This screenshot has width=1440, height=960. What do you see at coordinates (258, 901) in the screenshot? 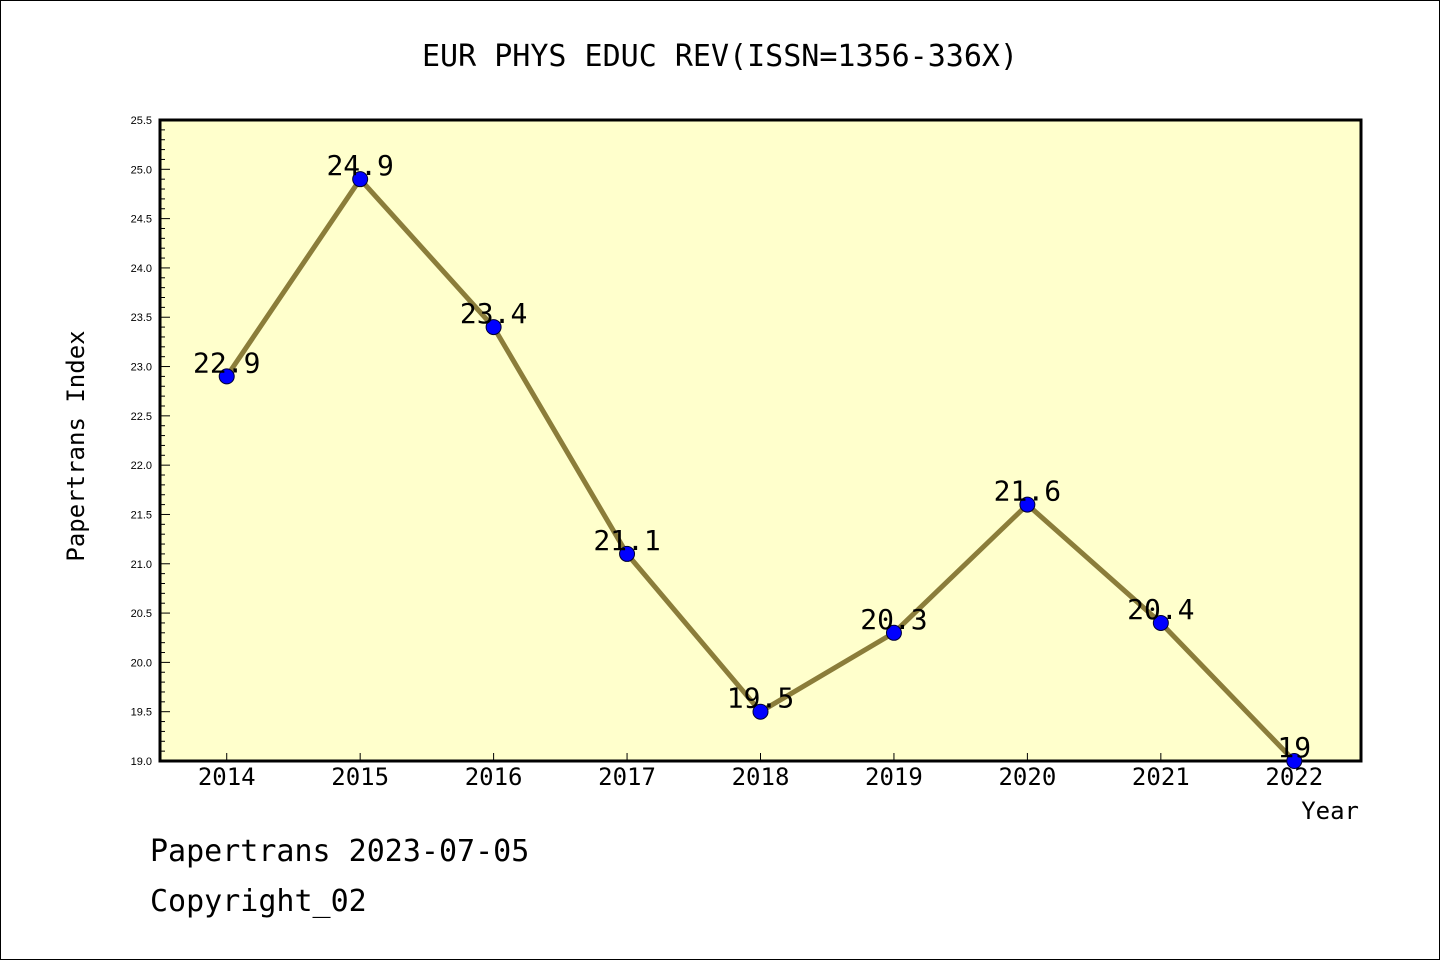
I see `footer-copyright-text: Copyright_02` at bounding box center [258, 901].